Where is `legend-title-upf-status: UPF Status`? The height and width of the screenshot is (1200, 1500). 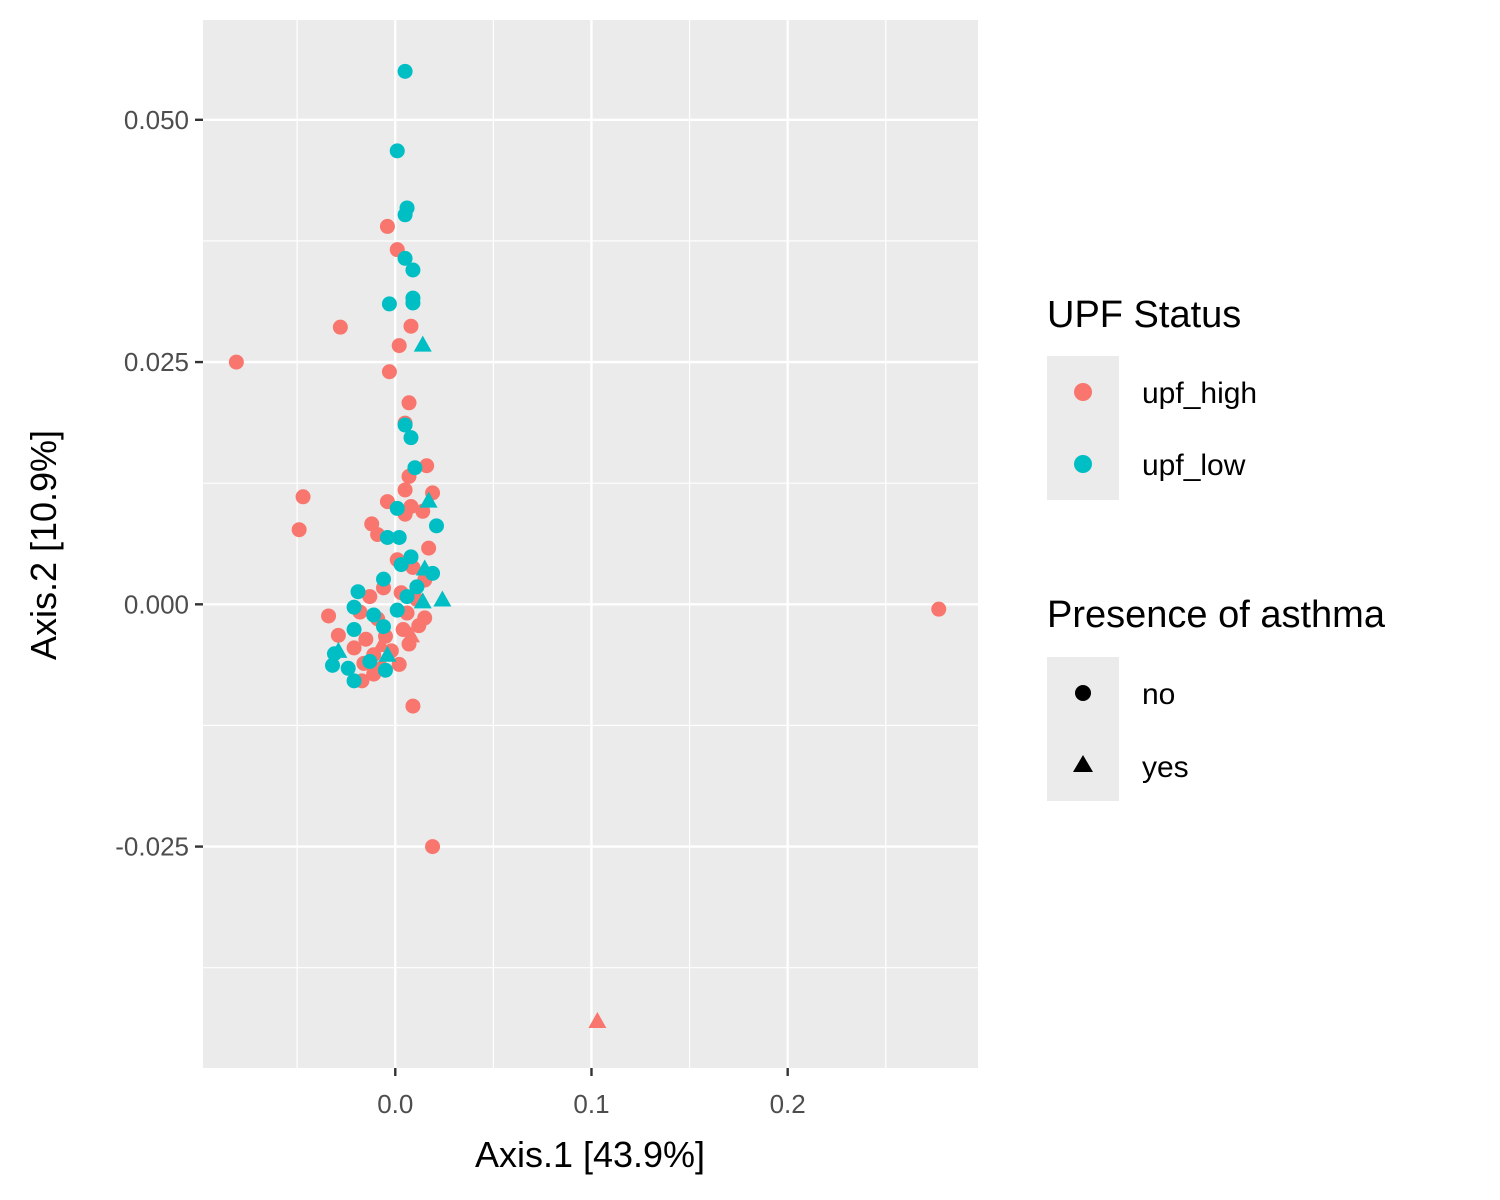
legend-title-upf-status: UPF Status is located at coordinates (1144, 315).